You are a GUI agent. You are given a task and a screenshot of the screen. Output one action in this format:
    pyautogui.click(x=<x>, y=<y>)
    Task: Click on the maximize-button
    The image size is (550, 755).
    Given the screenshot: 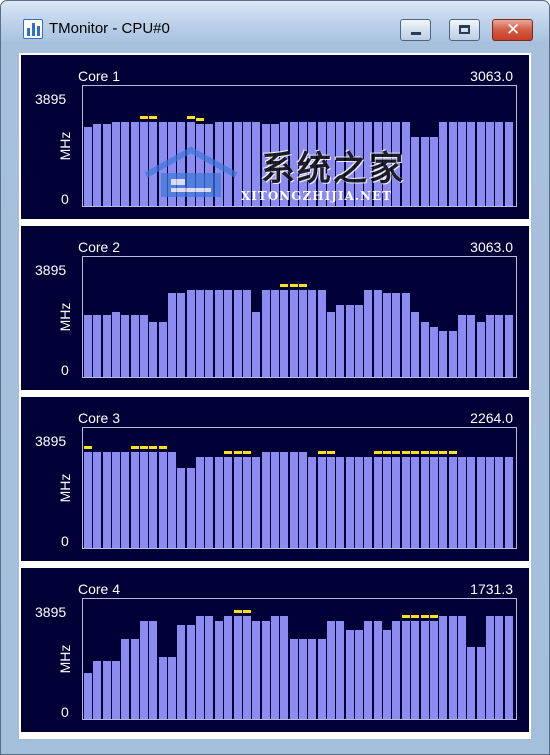 What is the action you would take?
    pyautogui.click(x=464, y=30)
    